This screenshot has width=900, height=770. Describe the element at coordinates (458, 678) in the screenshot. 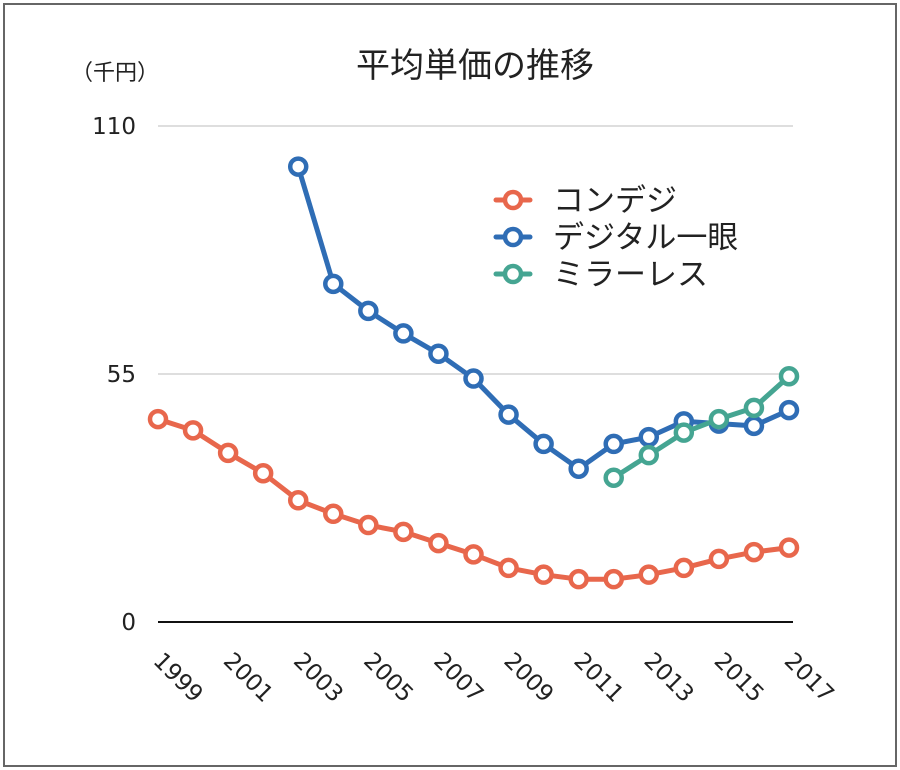

I see `x-tick-label: 2007` at that location.